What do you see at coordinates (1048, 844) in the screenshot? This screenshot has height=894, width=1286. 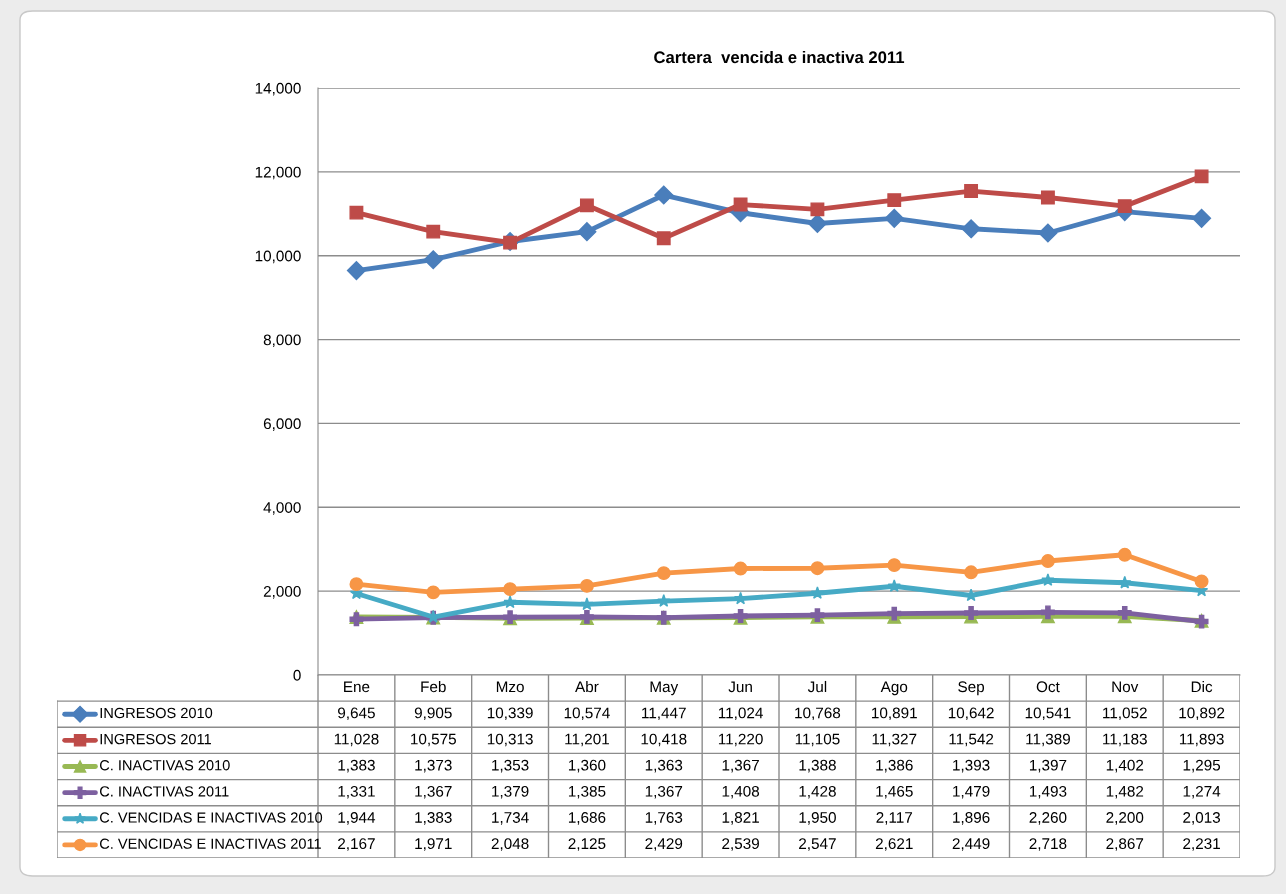 I see `data-label: 2,718` at bounding box center [1048, 844].